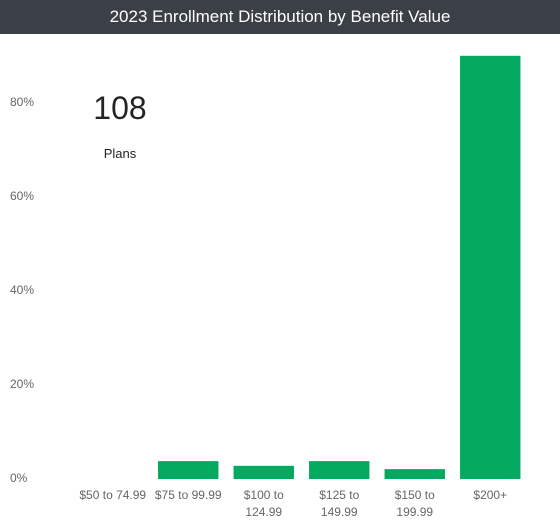 This screenshot has width=560, height=532. I want to click on y-tick-label: 40%, so click(22, 290).